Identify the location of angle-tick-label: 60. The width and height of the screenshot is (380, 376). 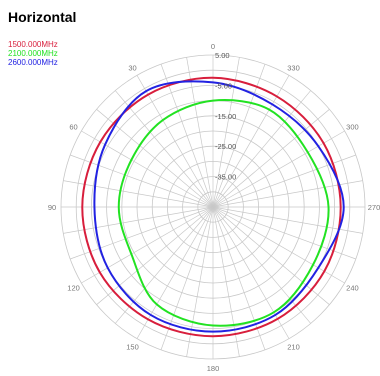
(73, 127).